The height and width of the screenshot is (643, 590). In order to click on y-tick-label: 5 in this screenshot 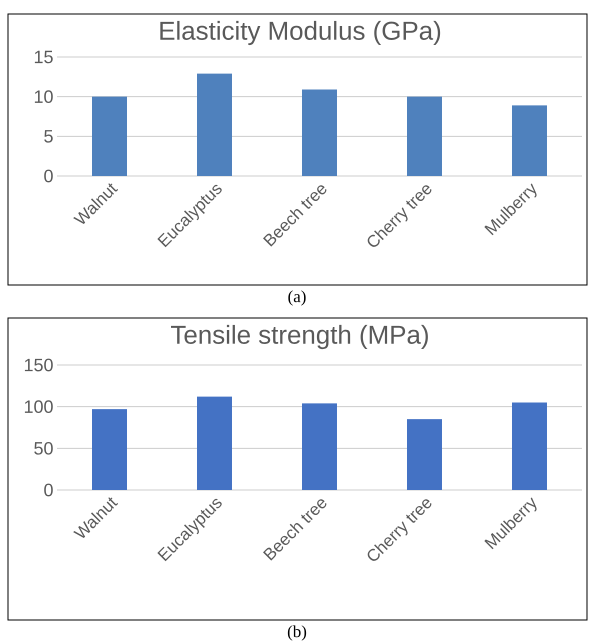, I will do `click(48, 136)`.